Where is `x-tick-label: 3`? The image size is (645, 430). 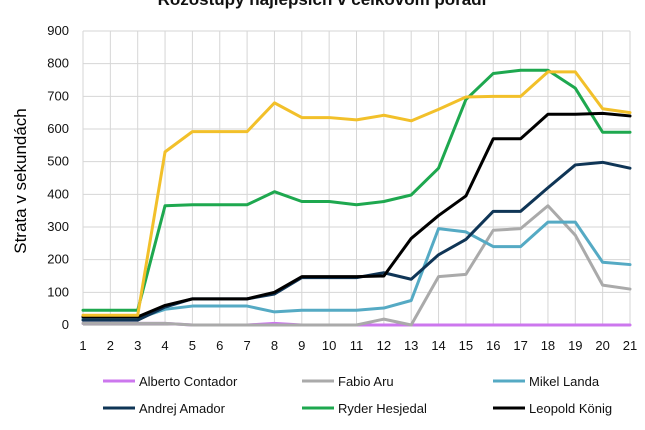
x-tick-label: 3 is located at coordinates (137, 345).